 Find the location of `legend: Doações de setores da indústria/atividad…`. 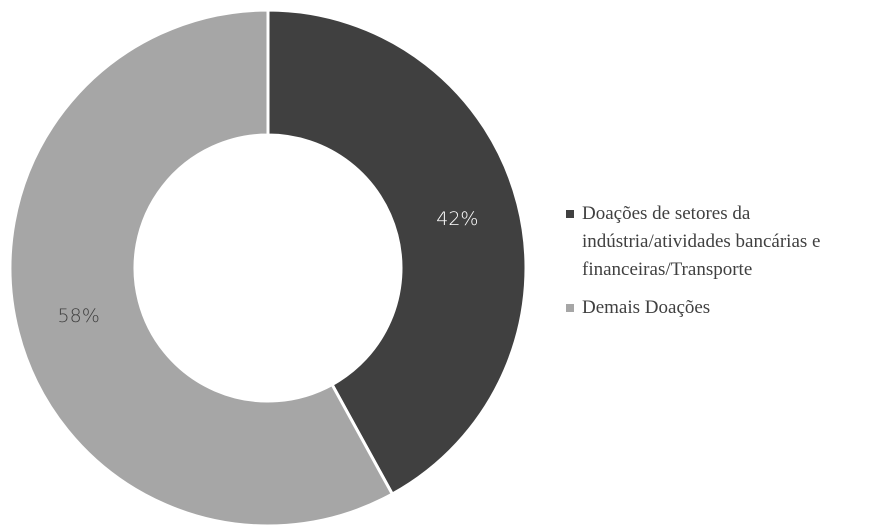

legend: Doações de setores da indústria/atividad… is located at coordinates (725, 266).